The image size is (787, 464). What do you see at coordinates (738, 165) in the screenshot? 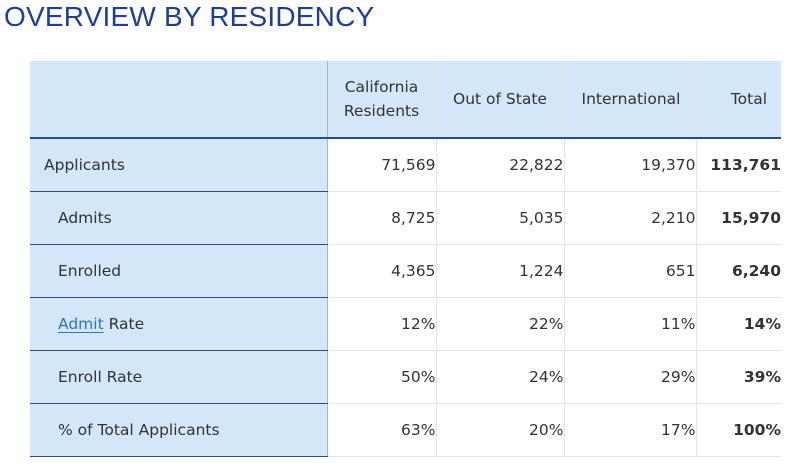
I see `cell-applicants-total: 113,761` at bounding box center [738, 165].